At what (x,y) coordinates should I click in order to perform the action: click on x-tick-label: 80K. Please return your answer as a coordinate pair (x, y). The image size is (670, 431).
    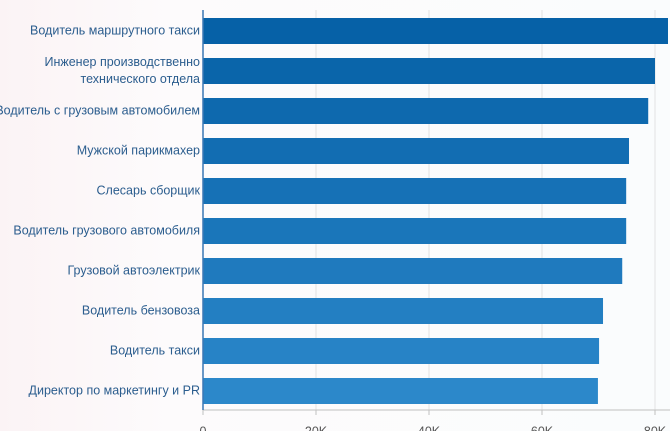
    Looking at the image, I should click on (655, 427).